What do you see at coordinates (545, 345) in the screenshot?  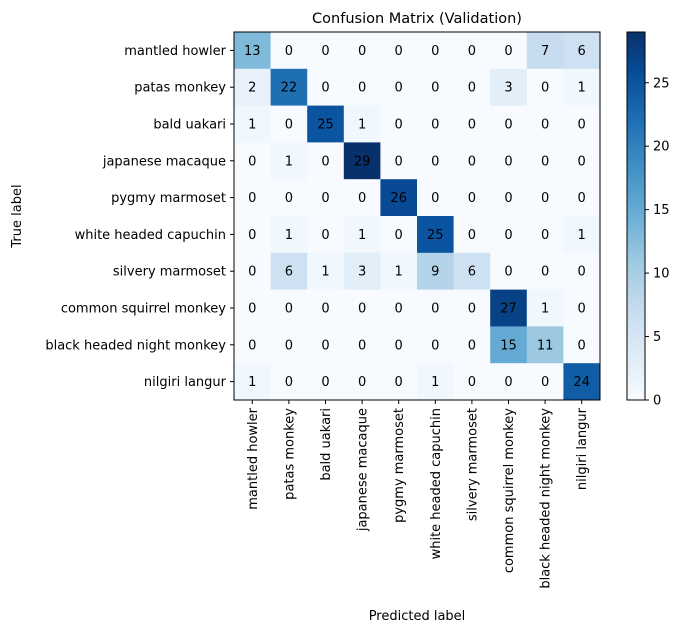 I see `cell-value-label: 11` at bounding box center [545, 345].